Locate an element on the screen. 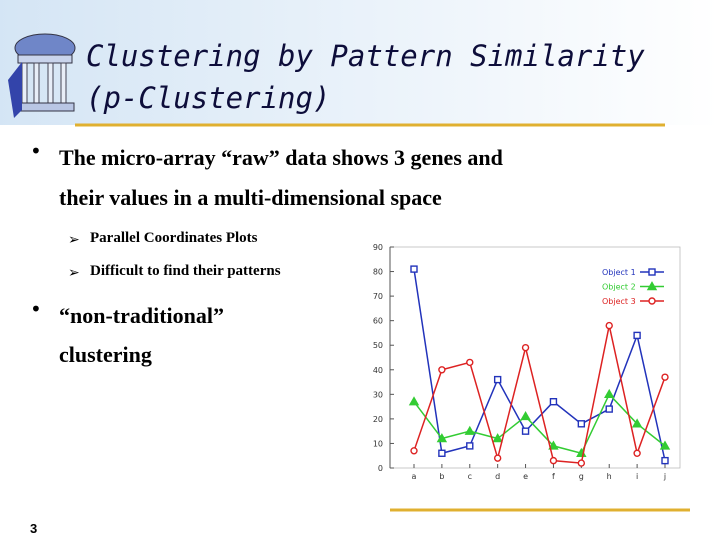  bullet-text: “non-traditional” is located at coordinates (142, 315).